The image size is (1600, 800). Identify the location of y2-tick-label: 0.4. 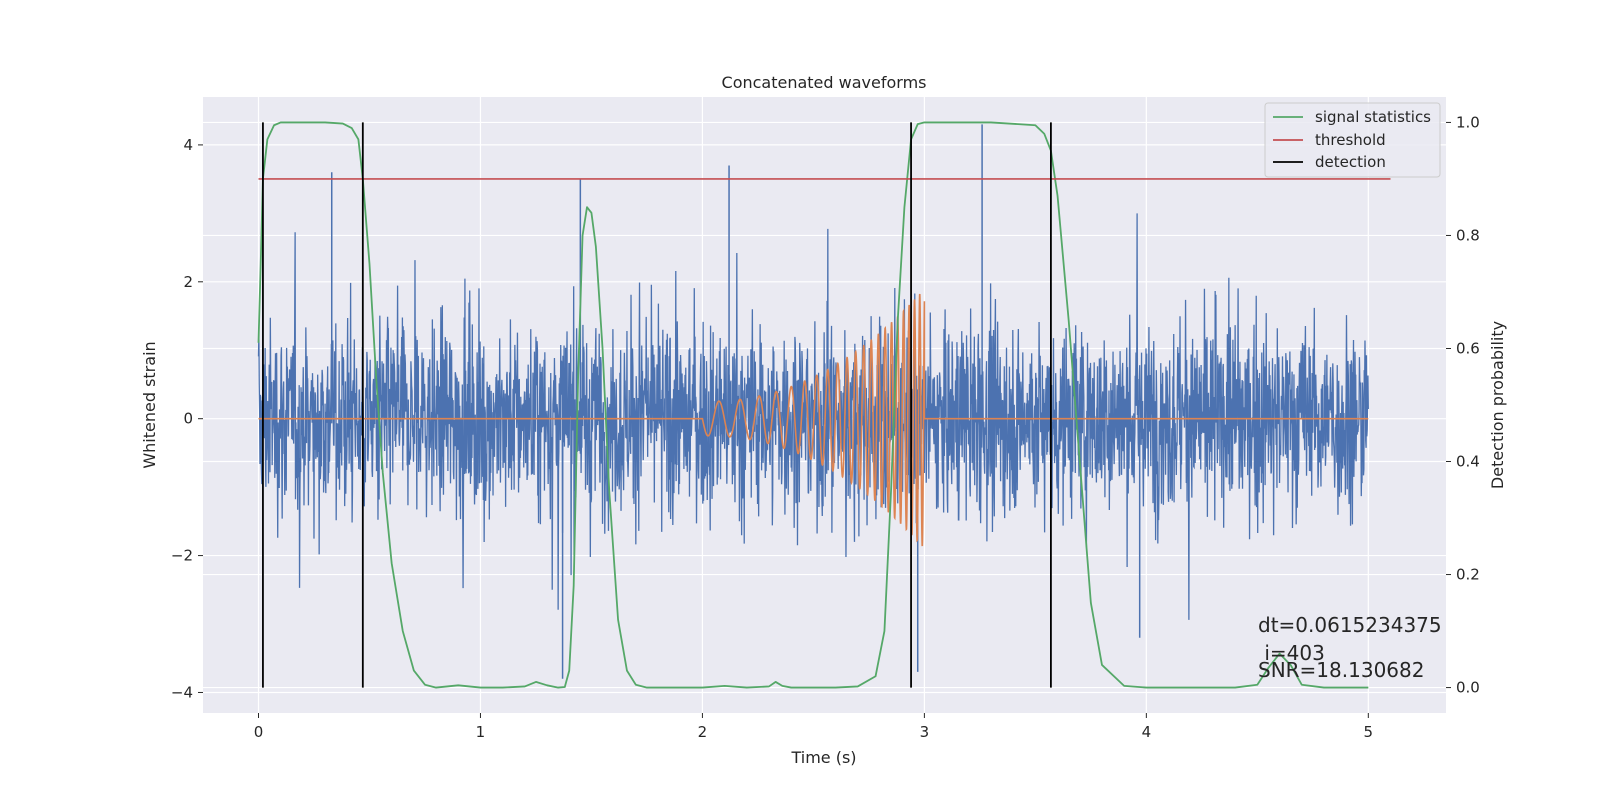
(1468, 462).